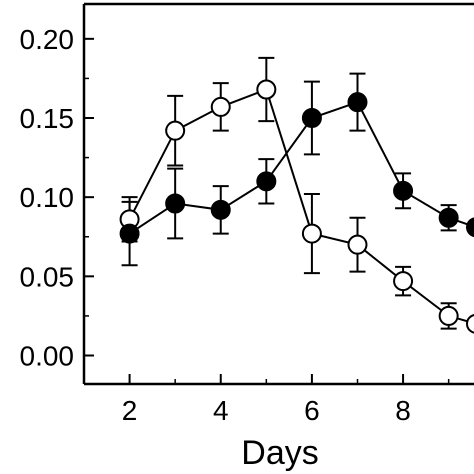  What do you see at coordinates (403, 410) in the screenshot?
I see `x-tick-label: 8` at bounding box center [403, 410].